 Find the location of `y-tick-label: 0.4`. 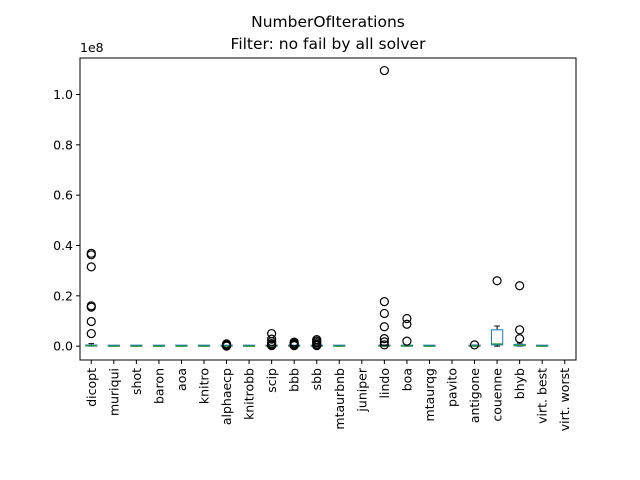

y-tick-label: 0.4 is located at coordinates (63, 245).